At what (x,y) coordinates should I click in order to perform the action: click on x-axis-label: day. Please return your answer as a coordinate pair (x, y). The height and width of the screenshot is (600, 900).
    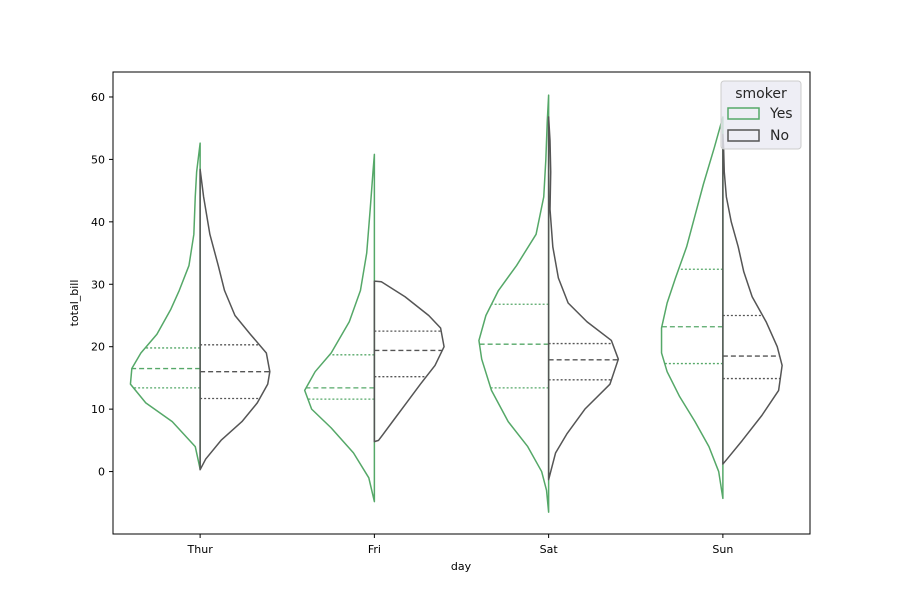
    Looking at the image, I should click on (461, 566).